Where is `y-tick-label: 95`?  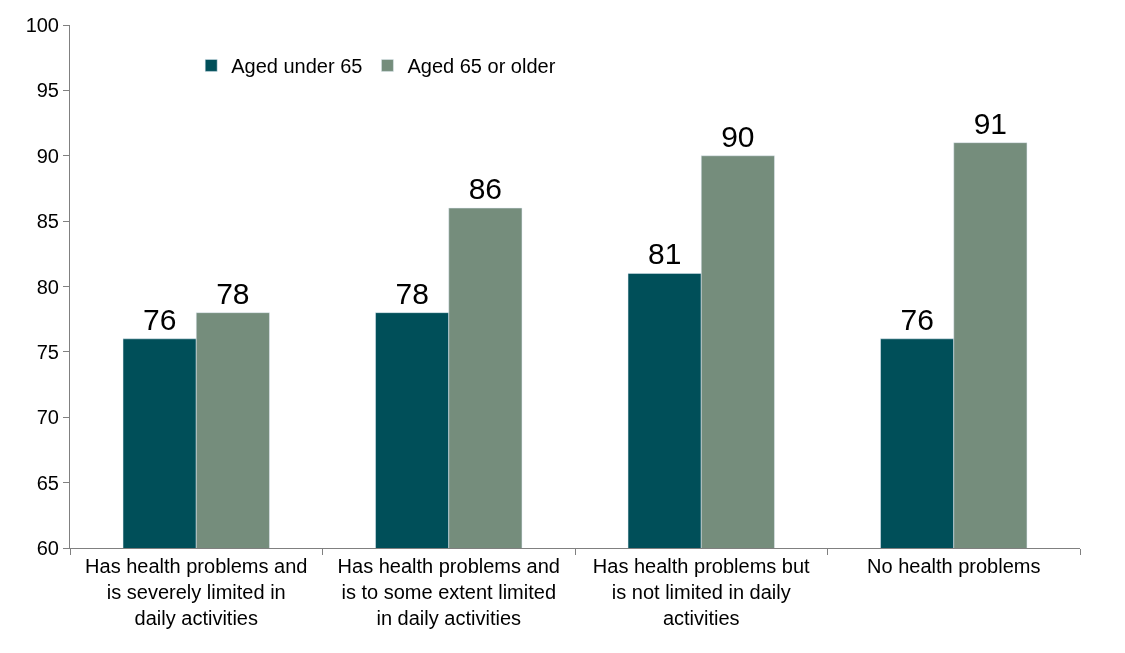
y-tick-label: 95 is located at coordinates (47, 90).